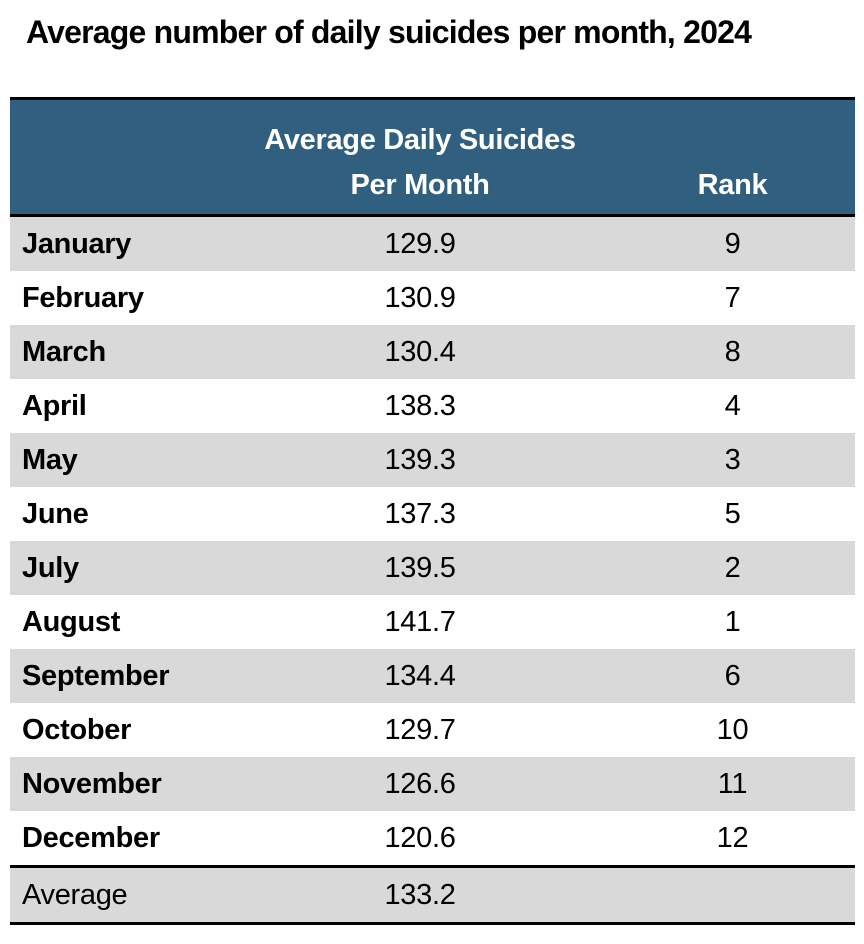 The height and width of the screenshot is (944, 864). I want to click on rank-cell: 5, so click(732, 514).